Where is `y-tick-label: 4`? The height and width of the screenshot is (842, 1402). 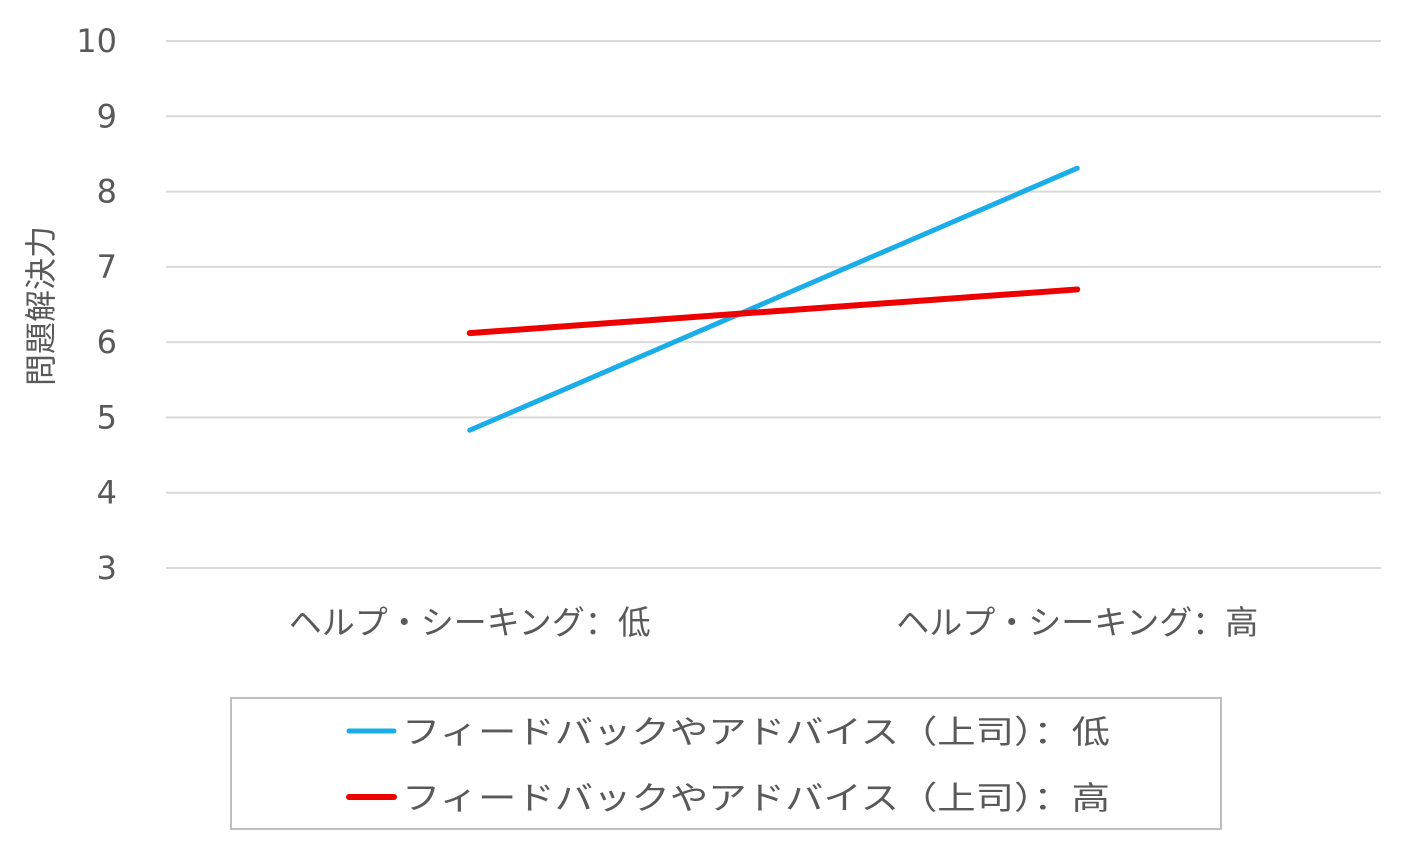
y-tick-label: 4 is located at coordinates (107, 493).